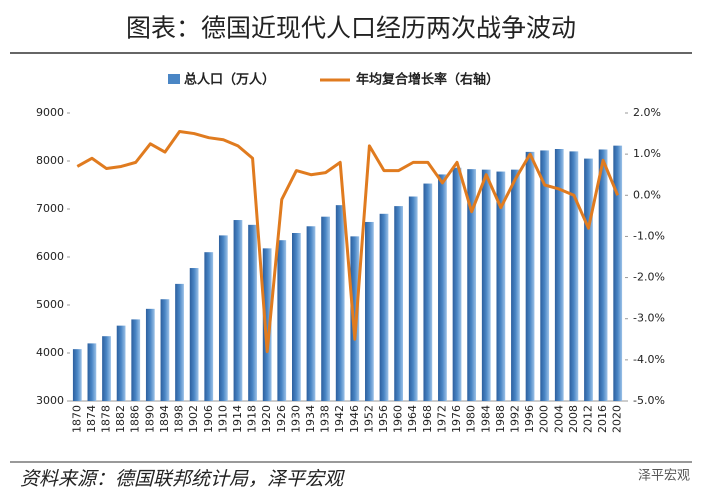 Image resolution: width=702 pixels, height=504 pixels. Describe the element at coordinates (529, 419) in the screenshot. I see `x-tick-label: 1996` at that location.